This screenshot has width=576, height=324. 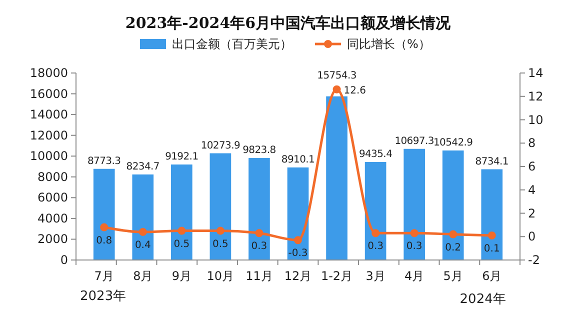 What do you see at coordinates (220, 276) in the screenshot?
I see `x-tick-label: 10月` at bounding box center [220, 276].